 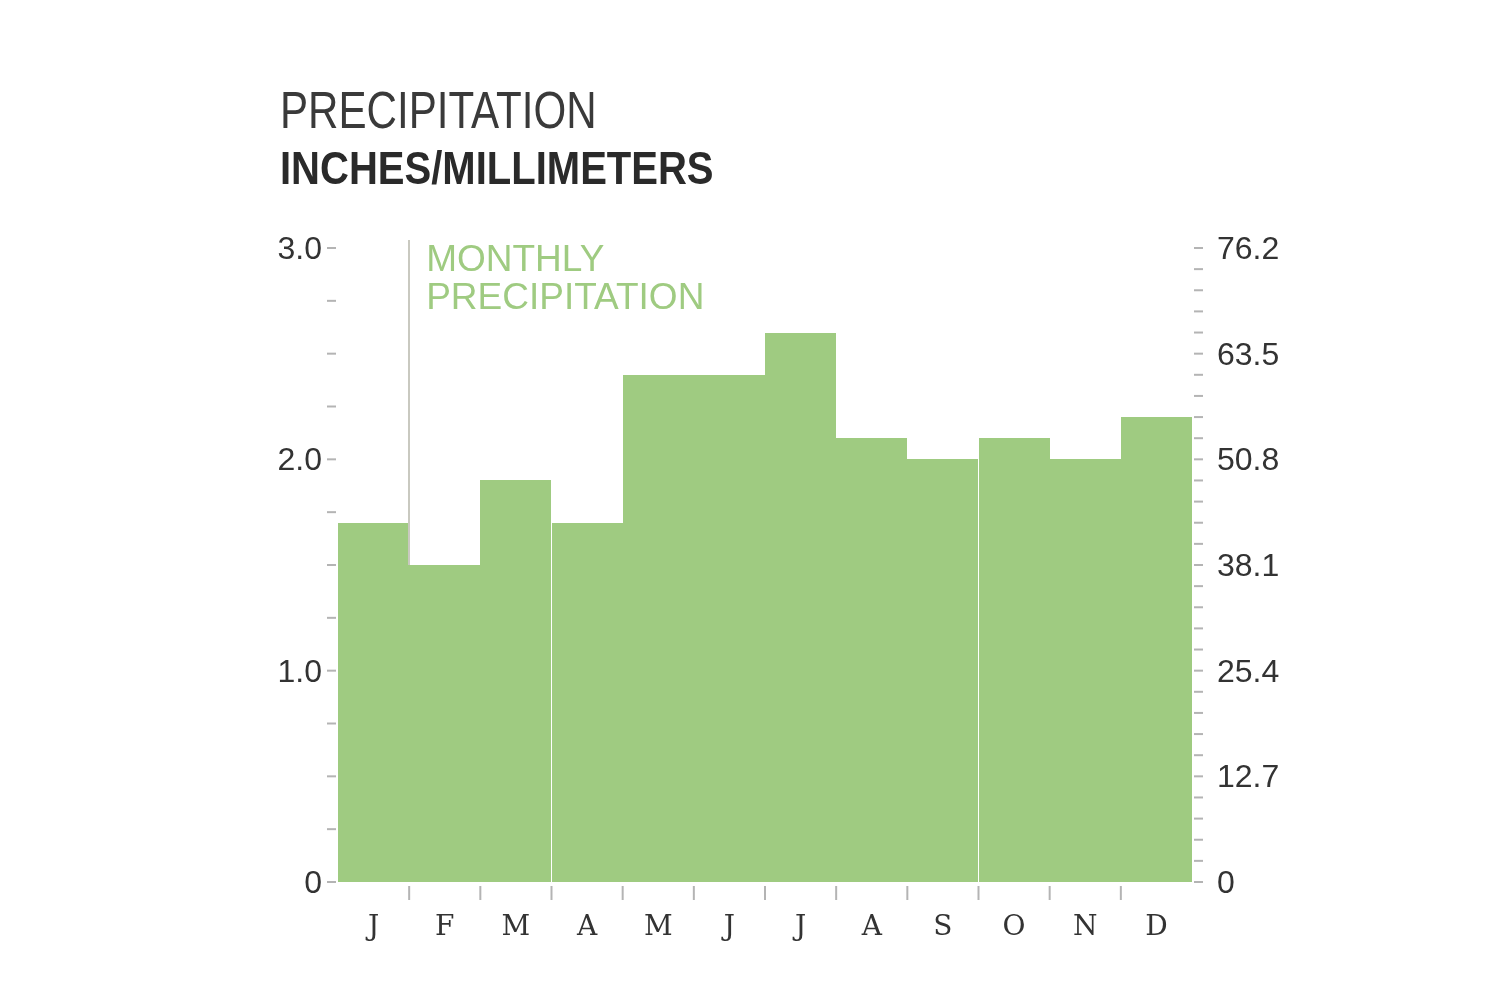 What do you see at coordinates (1014, 925) in the screenshot?
I see `x-tick-label: O` at bounding box center [1014, 925].